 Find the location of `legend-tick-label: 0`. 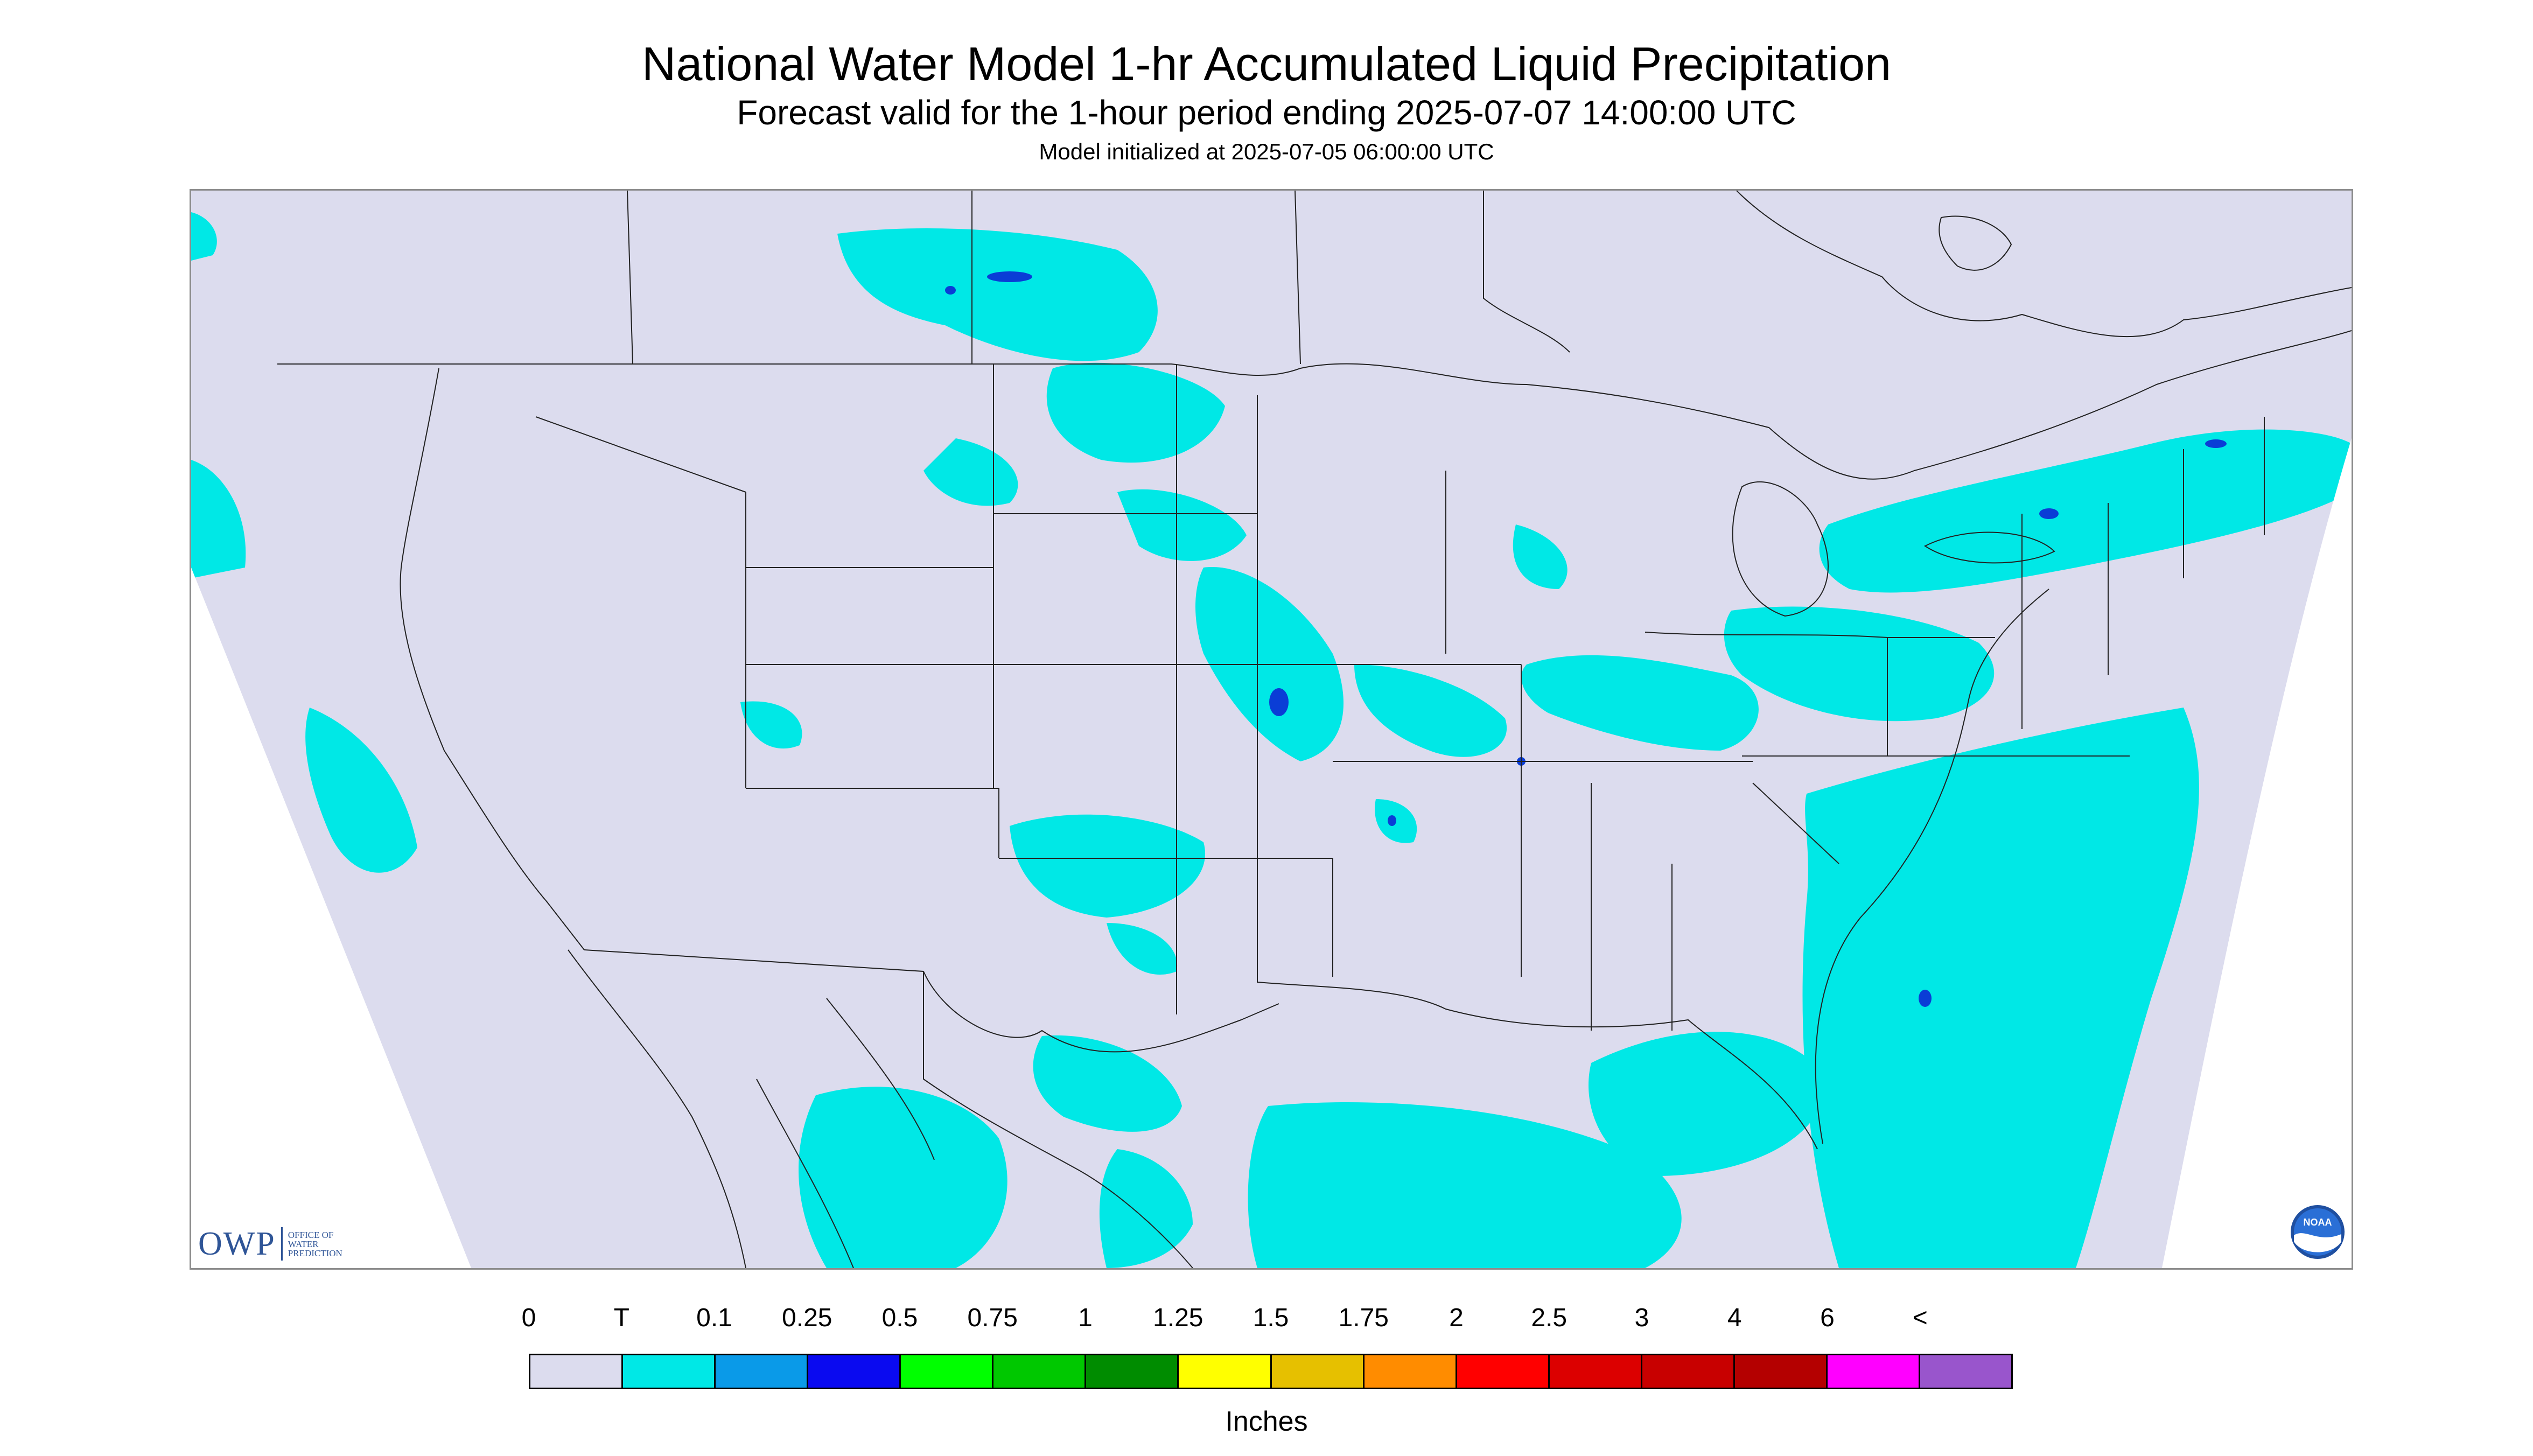

legend-tick-label: 0 is located at coordinates (529, 1318).